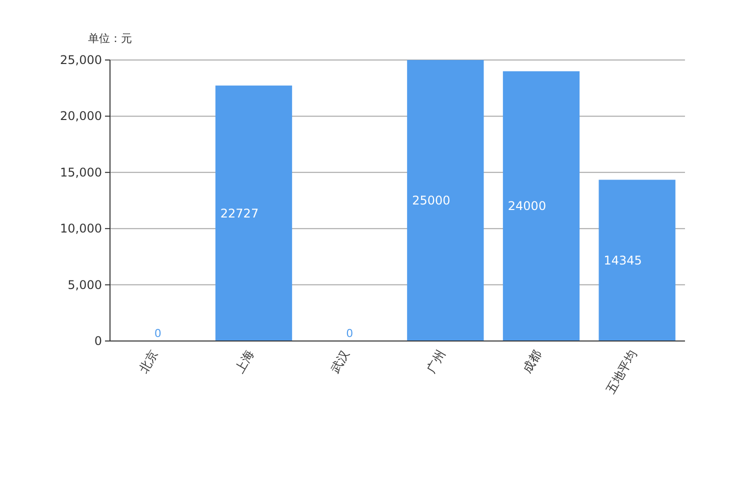  What do you see at coordinates (340, 362) in the screenshot?
I see `x-tick-label: 武汉` at bounding box center [340, 362].